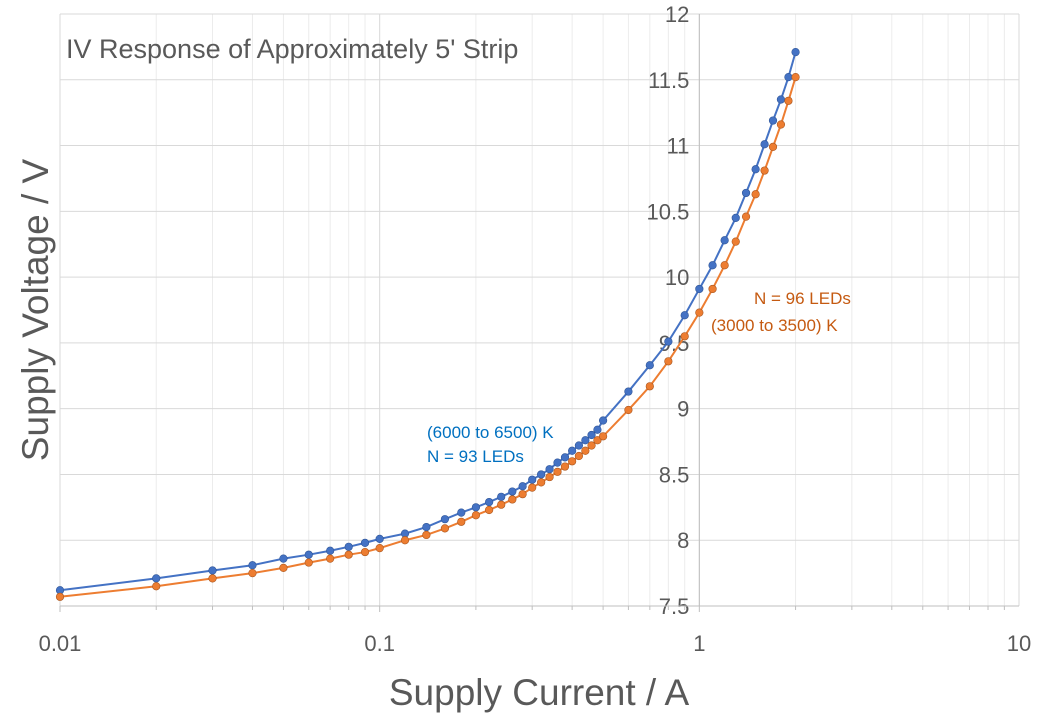 The width and height of the screenshot is (1043, 721). I want to click on y-tick-label: 10.5, so click(668, 211).